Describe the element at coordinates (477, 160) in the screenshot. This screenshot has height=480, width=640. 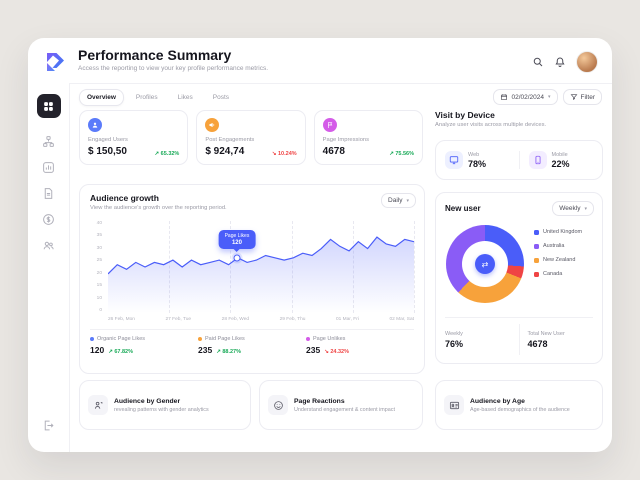
I see `device-web: Web 78%` at that location.